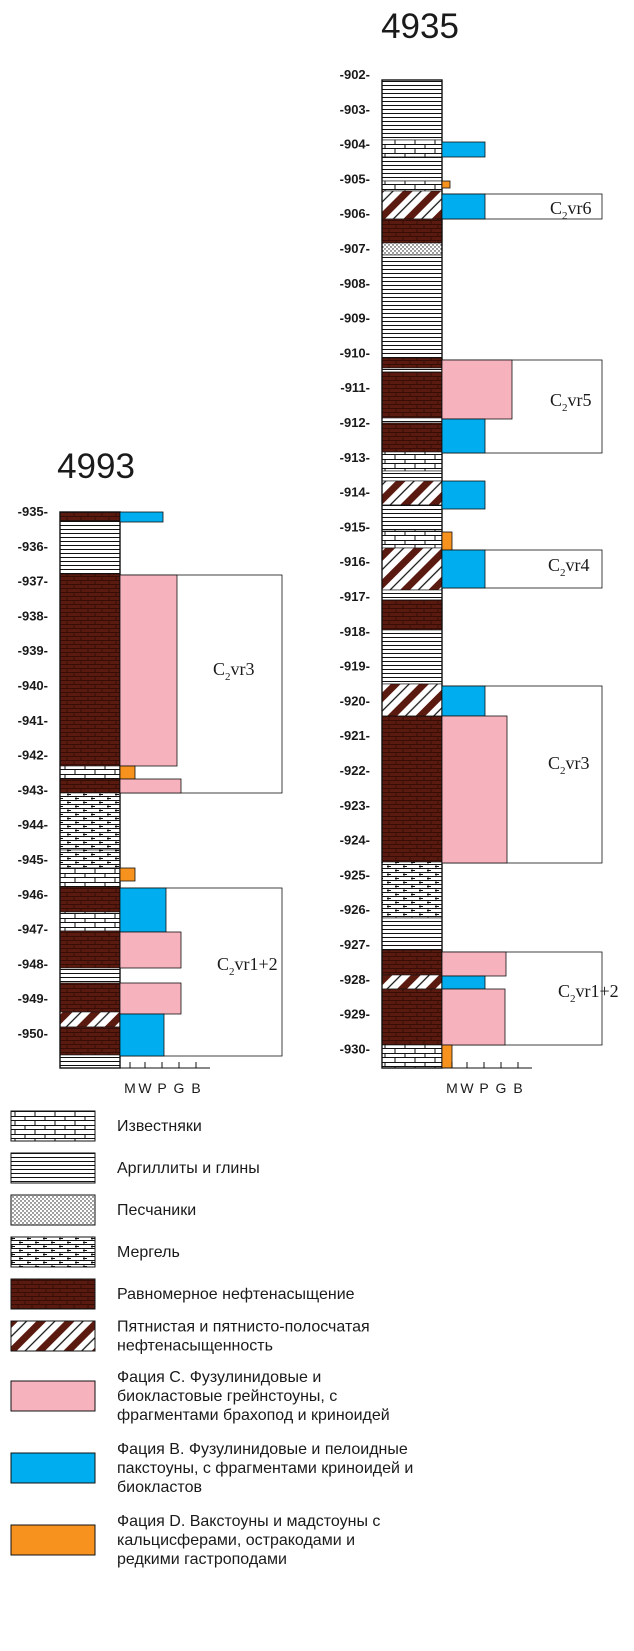  What do you see at coordinates (355, 735) in the screenshot?
I see `depth-tick-label: -921-` at bounding box center [355, 735].